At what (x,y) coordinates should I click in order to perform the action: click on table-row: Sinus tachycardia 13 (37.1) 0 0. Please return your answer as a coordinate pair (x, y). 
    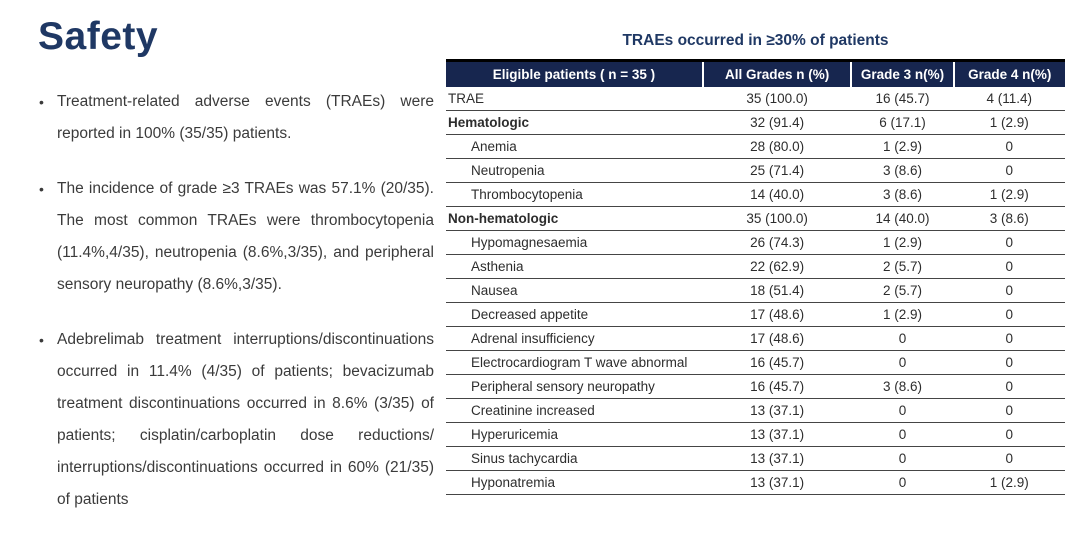
    Looking at the image, I should click on (755, 458).